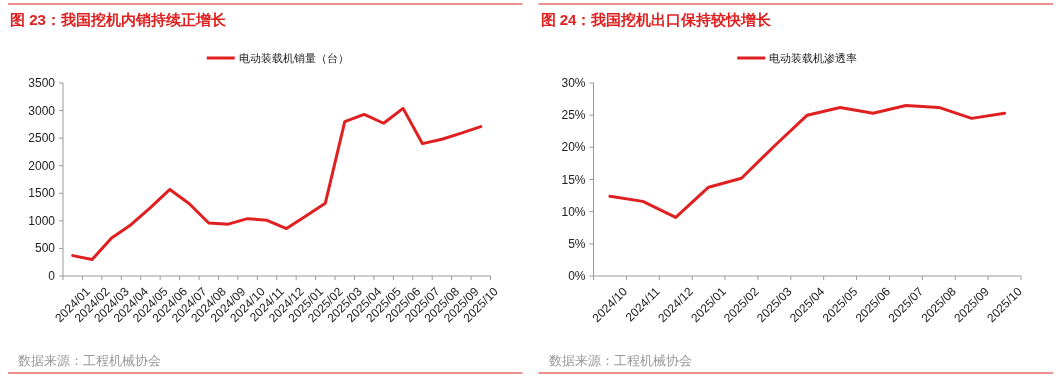  Describe the element at coordinates (807, 161) in the screenshot. I see `line-series` at that location.